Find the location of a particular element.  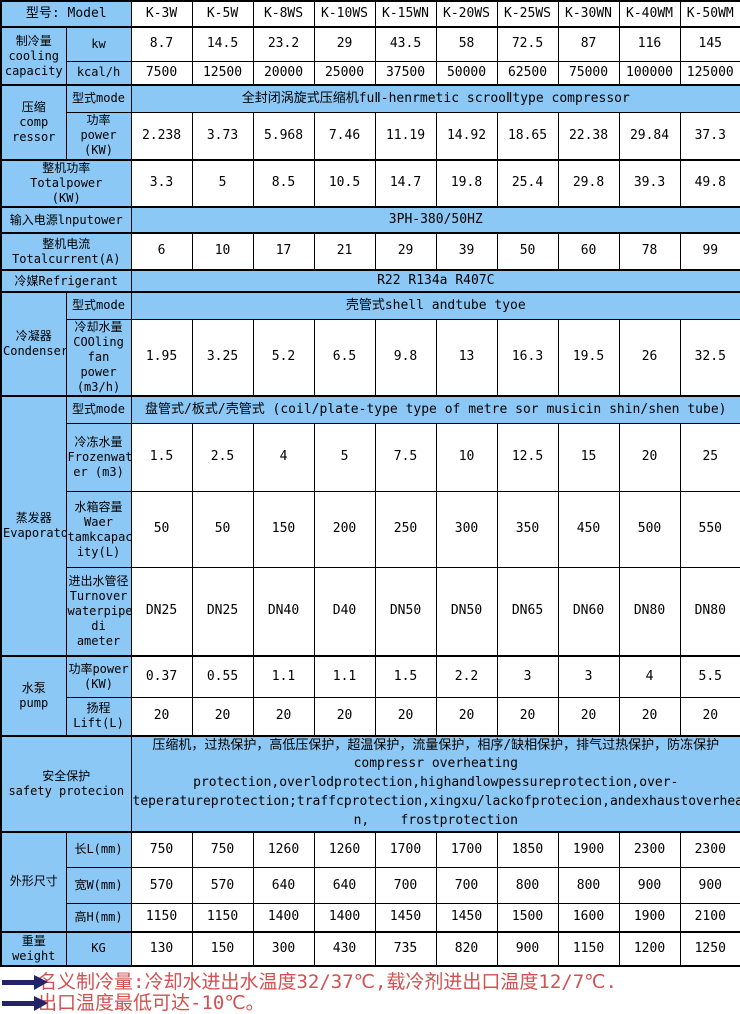

sublabel-cooling-water: 冷却水量 COOling fan power (m3/h) is located at coordinates (98, 357).